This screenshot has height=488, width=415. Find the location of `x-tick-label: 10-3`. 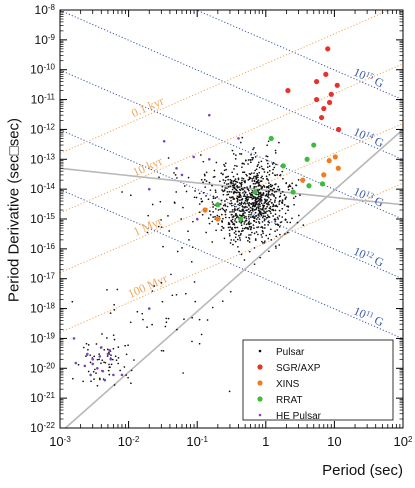

x-tick-label: 10-3 is located at coordinates (60, 441).